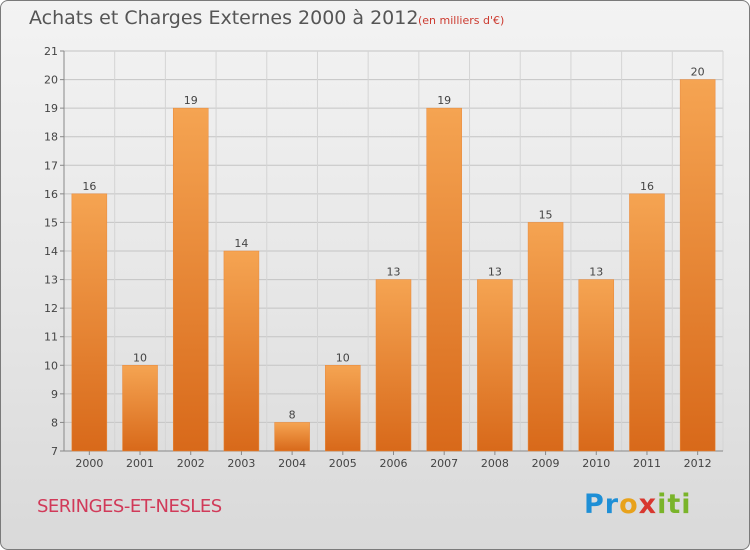  I want to click on x-tick-label: 2005, so click(343, 463).